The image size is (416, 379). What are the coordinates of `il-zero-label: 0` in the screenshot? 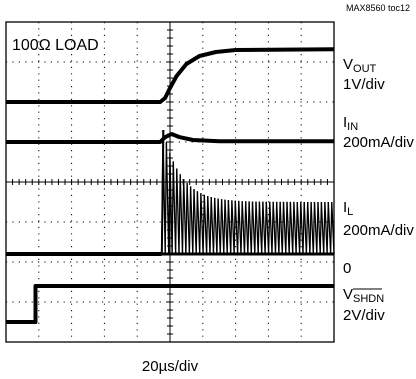 It's located at (347, 268).